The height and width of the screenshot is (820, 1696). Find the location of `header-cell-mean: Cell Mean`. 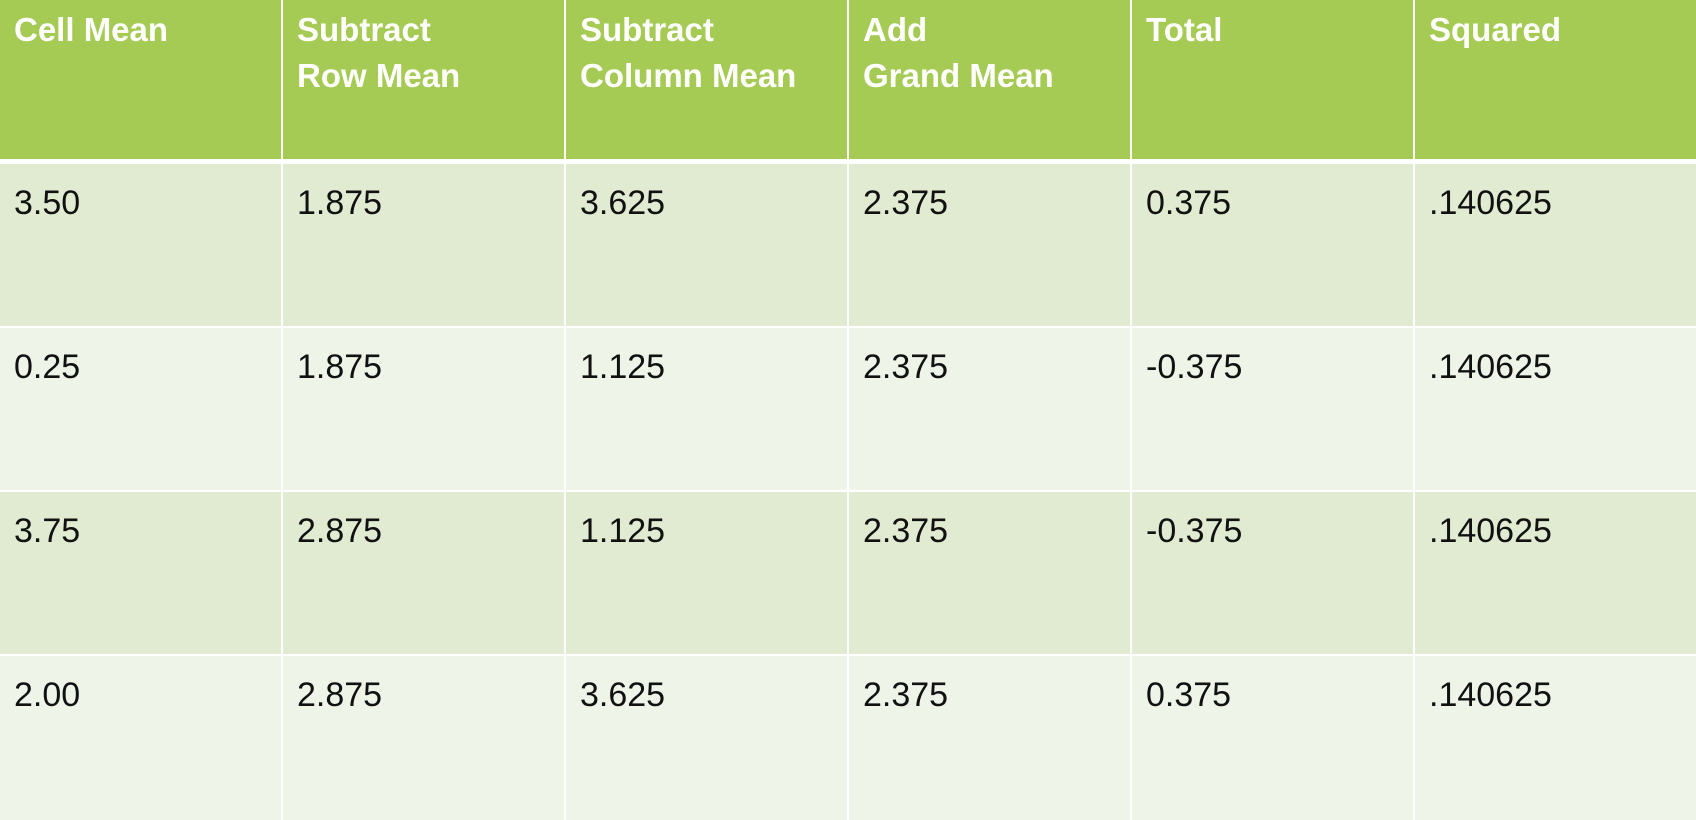

header-cell-mean: Cell Mean is located at coordinates (141, 82).